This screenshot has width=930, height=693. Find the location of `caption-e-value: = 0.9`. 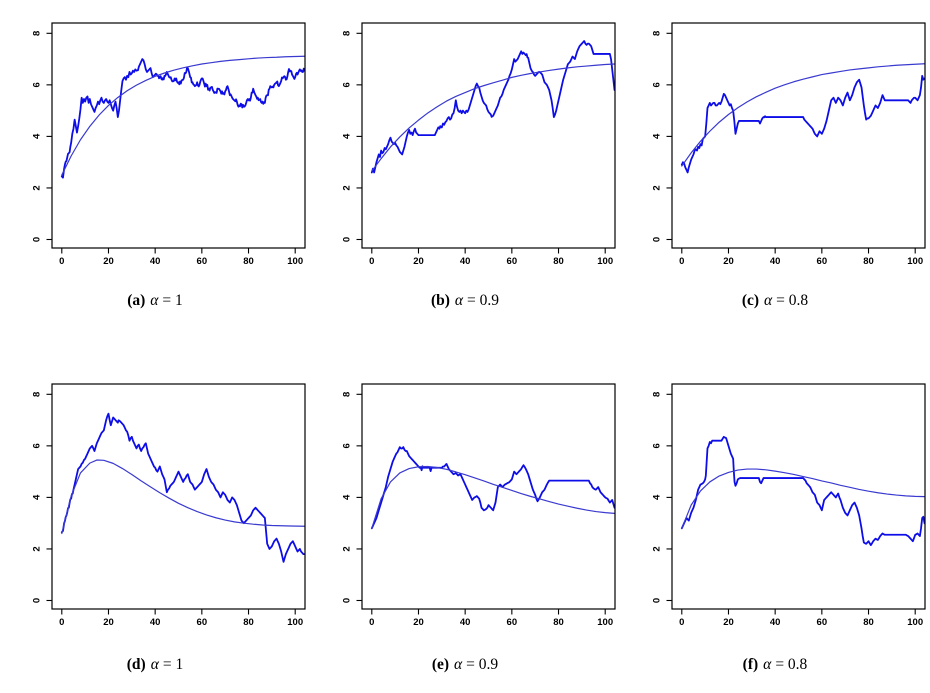

caption-e-value: = 0.9 is located at coordinates (482, 664).